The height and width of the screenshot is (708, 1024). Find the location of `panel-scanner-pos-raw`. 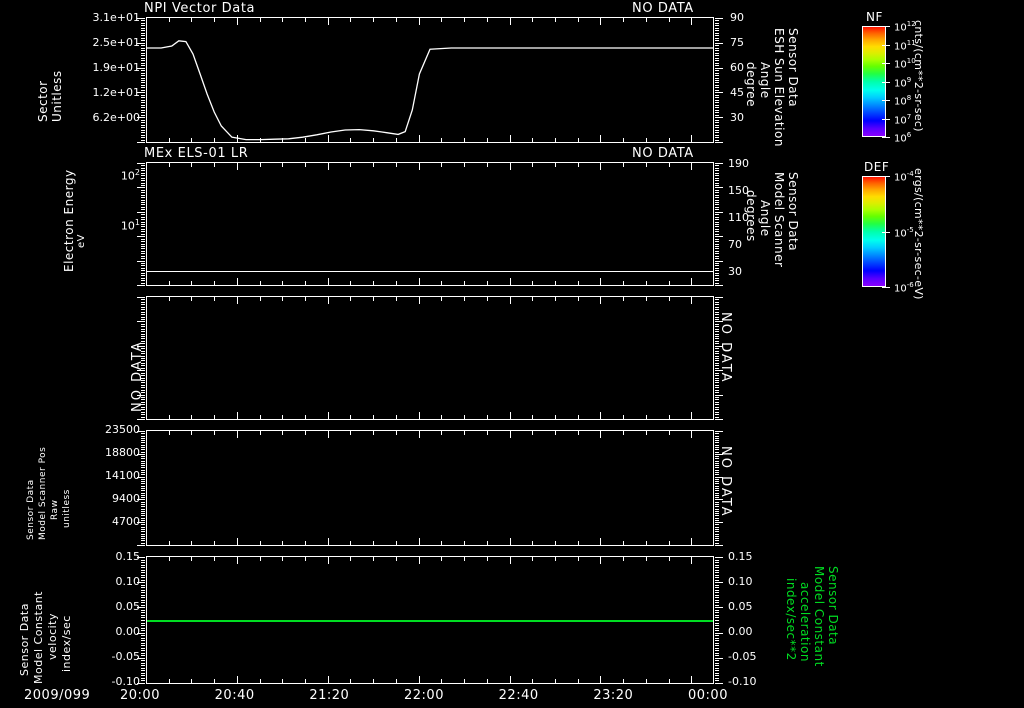

panel-scanner-pos-raw is located at coordinates (430, 488).